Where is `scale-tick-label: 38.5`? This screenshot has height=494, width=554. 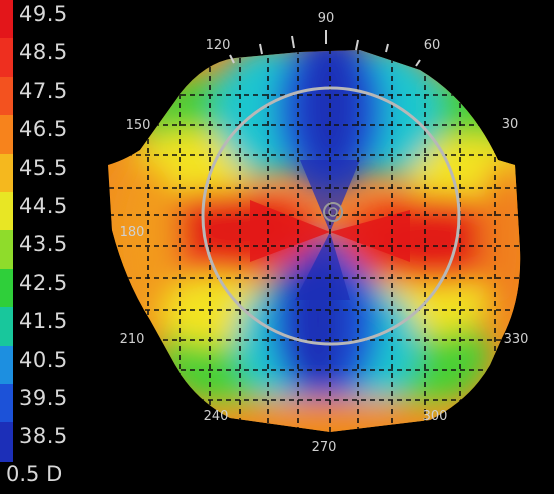
scale-tick-label: 38.5 is located at coordinates (43, 436).